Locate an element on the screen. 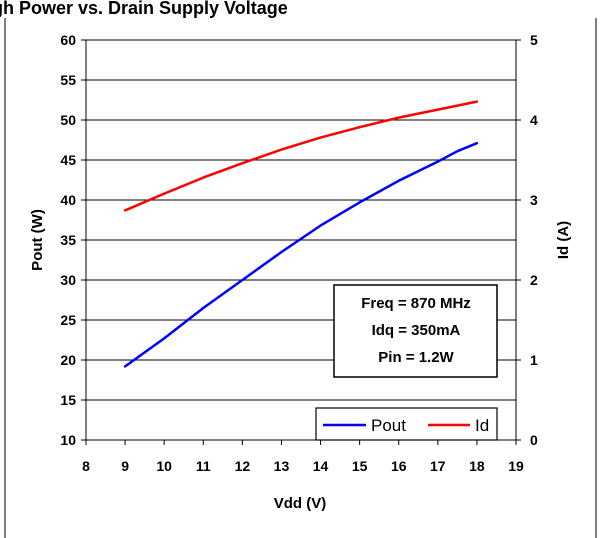 The height and width of the screenshot is (538, 606). y2-tick-label-2: 2 is located at coordinates (534, 280).